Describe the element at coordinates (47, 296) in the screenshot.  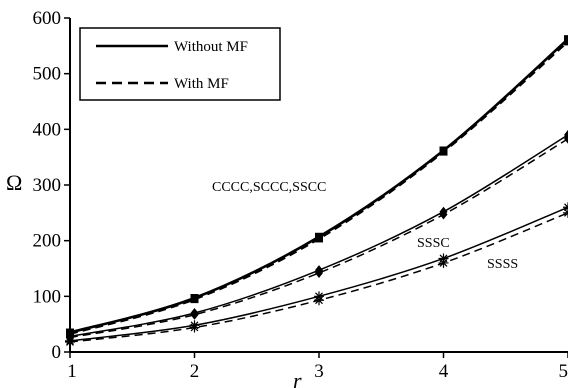
I see `y-tick-label: 100` at that location.